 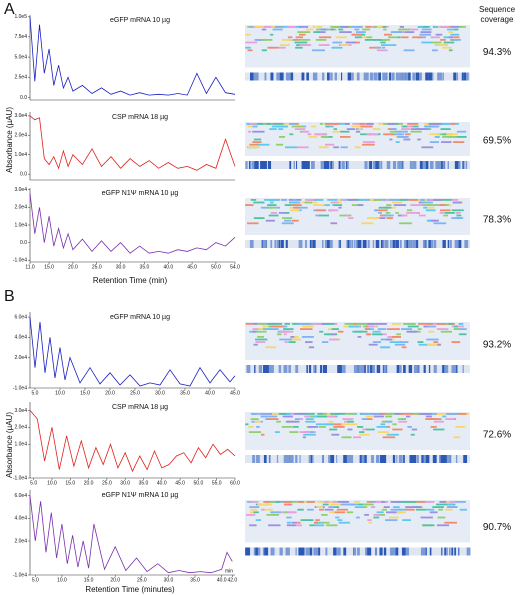 I want to click on x-tick-label: 35.0, so click(x=145, y=267).